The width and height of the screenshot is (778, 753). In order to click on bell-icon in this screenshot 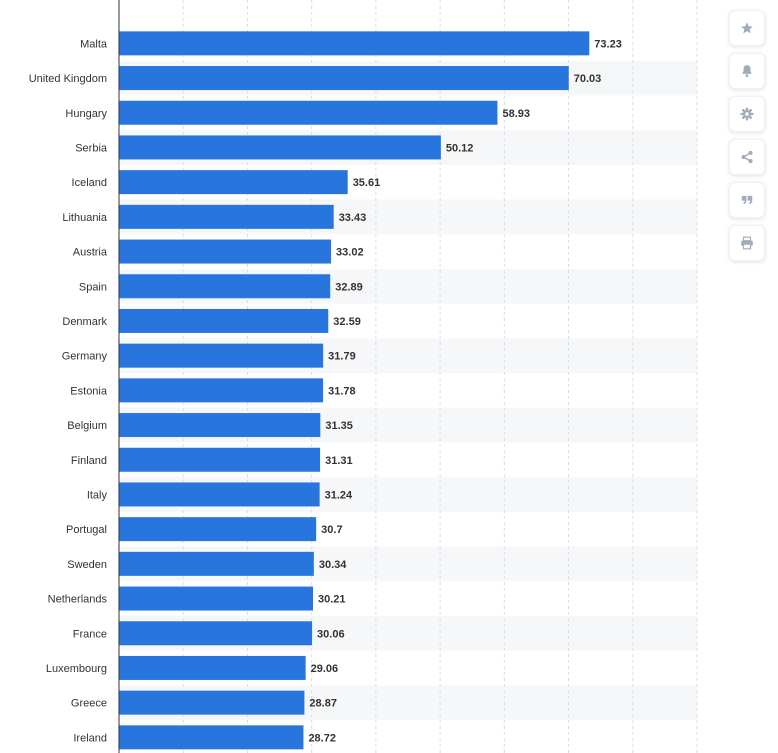, I will do `click(747, 71)`.